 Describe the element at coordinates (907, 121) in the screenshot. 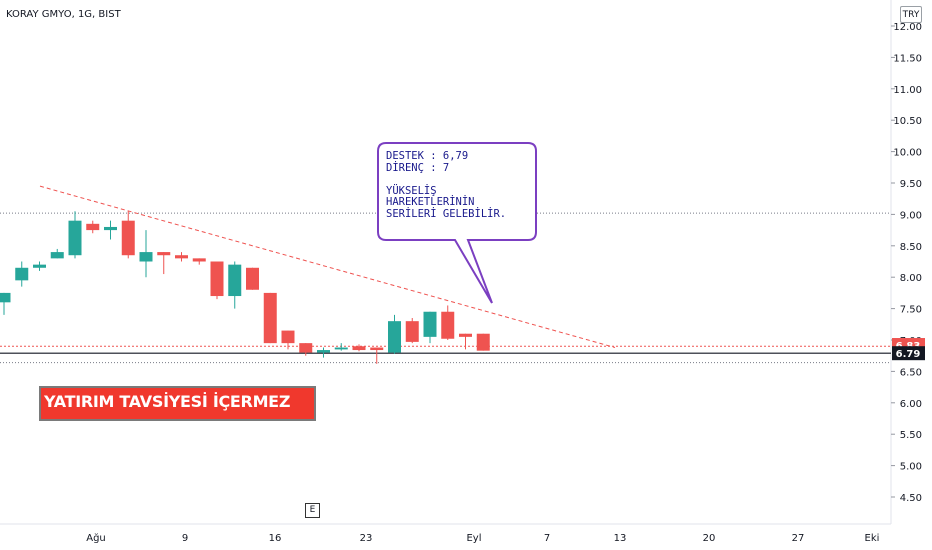

I see `y-tick-label: 10.50` at that location.